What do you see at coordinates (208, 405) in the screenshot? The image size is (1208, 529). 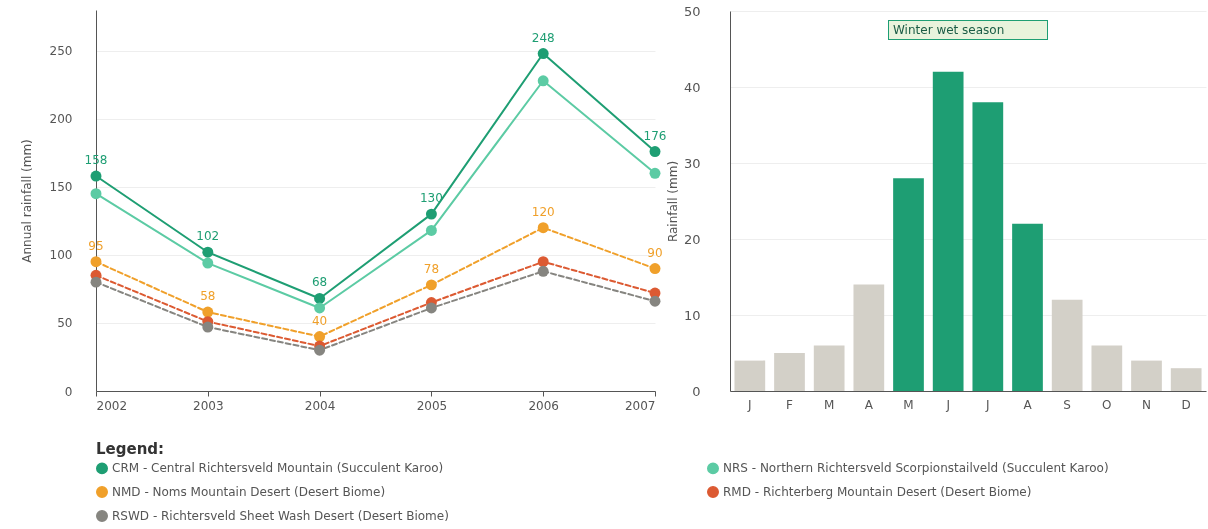 I see `x-tick-label: 2003` at bounding box center [208, 405].